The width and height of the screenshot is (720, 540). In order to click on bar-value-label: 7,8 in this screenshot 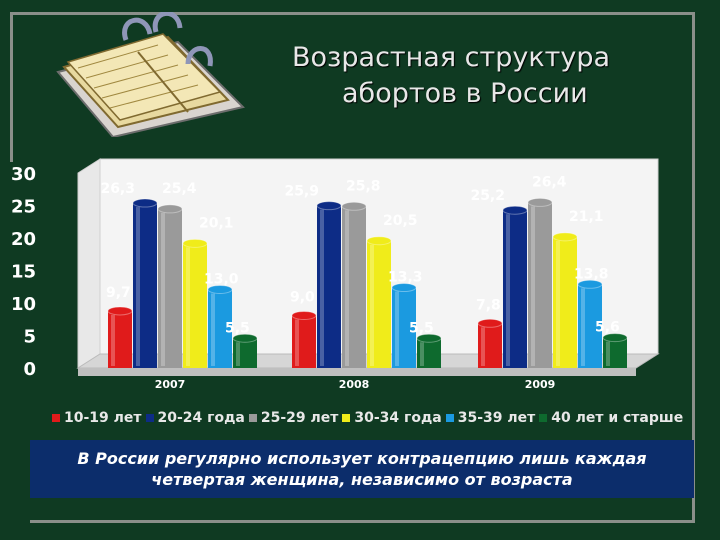, I will do `click(488, 305)`.